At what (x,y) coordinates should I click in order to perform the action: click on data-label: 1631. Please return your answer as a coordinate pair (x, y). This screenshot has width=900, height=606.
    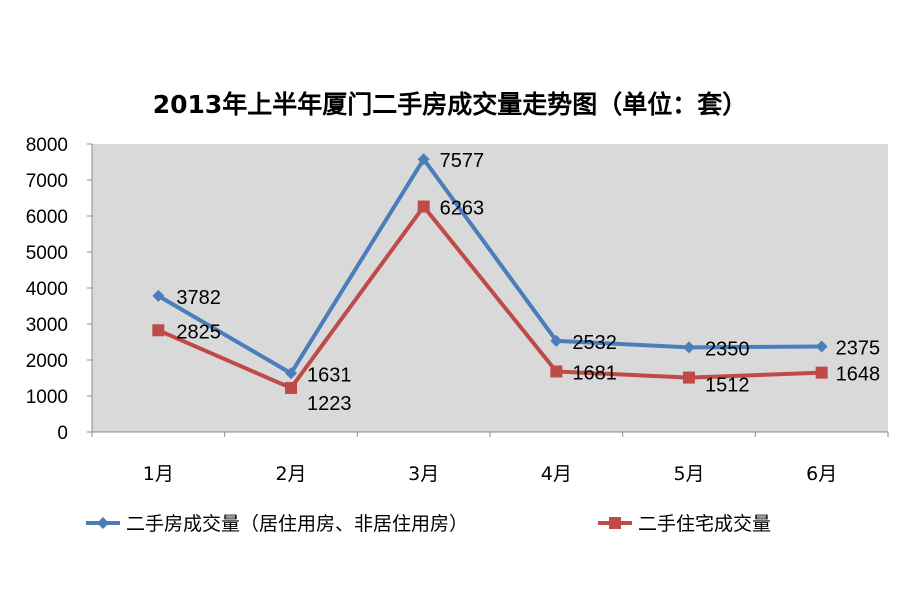
    Looking at the image, I should click on (329, 375).